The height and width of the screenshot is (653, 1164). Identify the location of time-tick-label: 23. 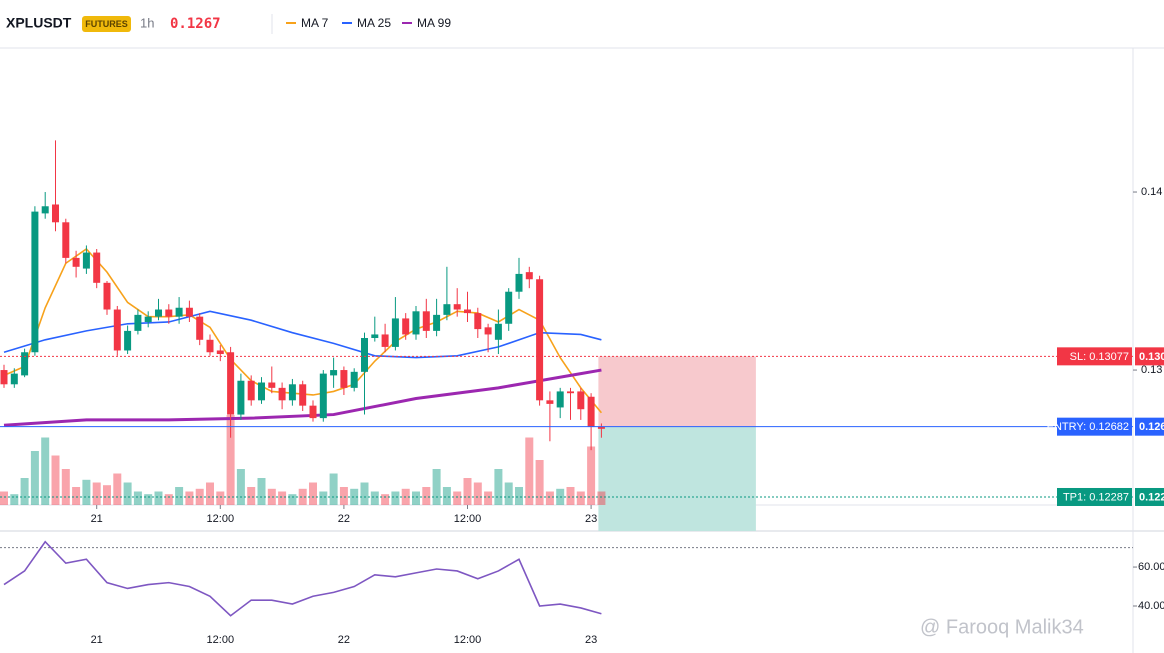
(591, 519).